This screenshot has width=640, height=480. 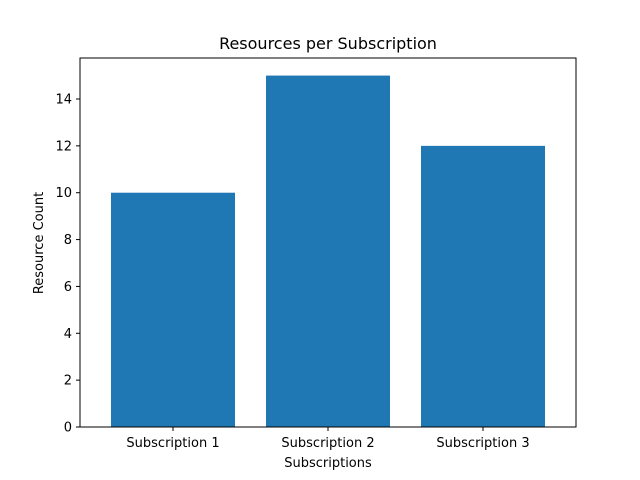 I want to click on y-tick-label: 14, so click(x=63, y=100).